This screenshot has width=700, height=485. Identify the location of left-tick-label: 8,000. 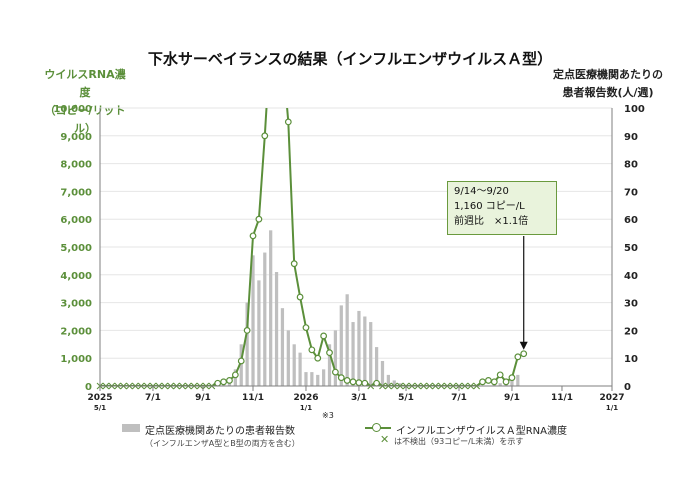
(76, 165).